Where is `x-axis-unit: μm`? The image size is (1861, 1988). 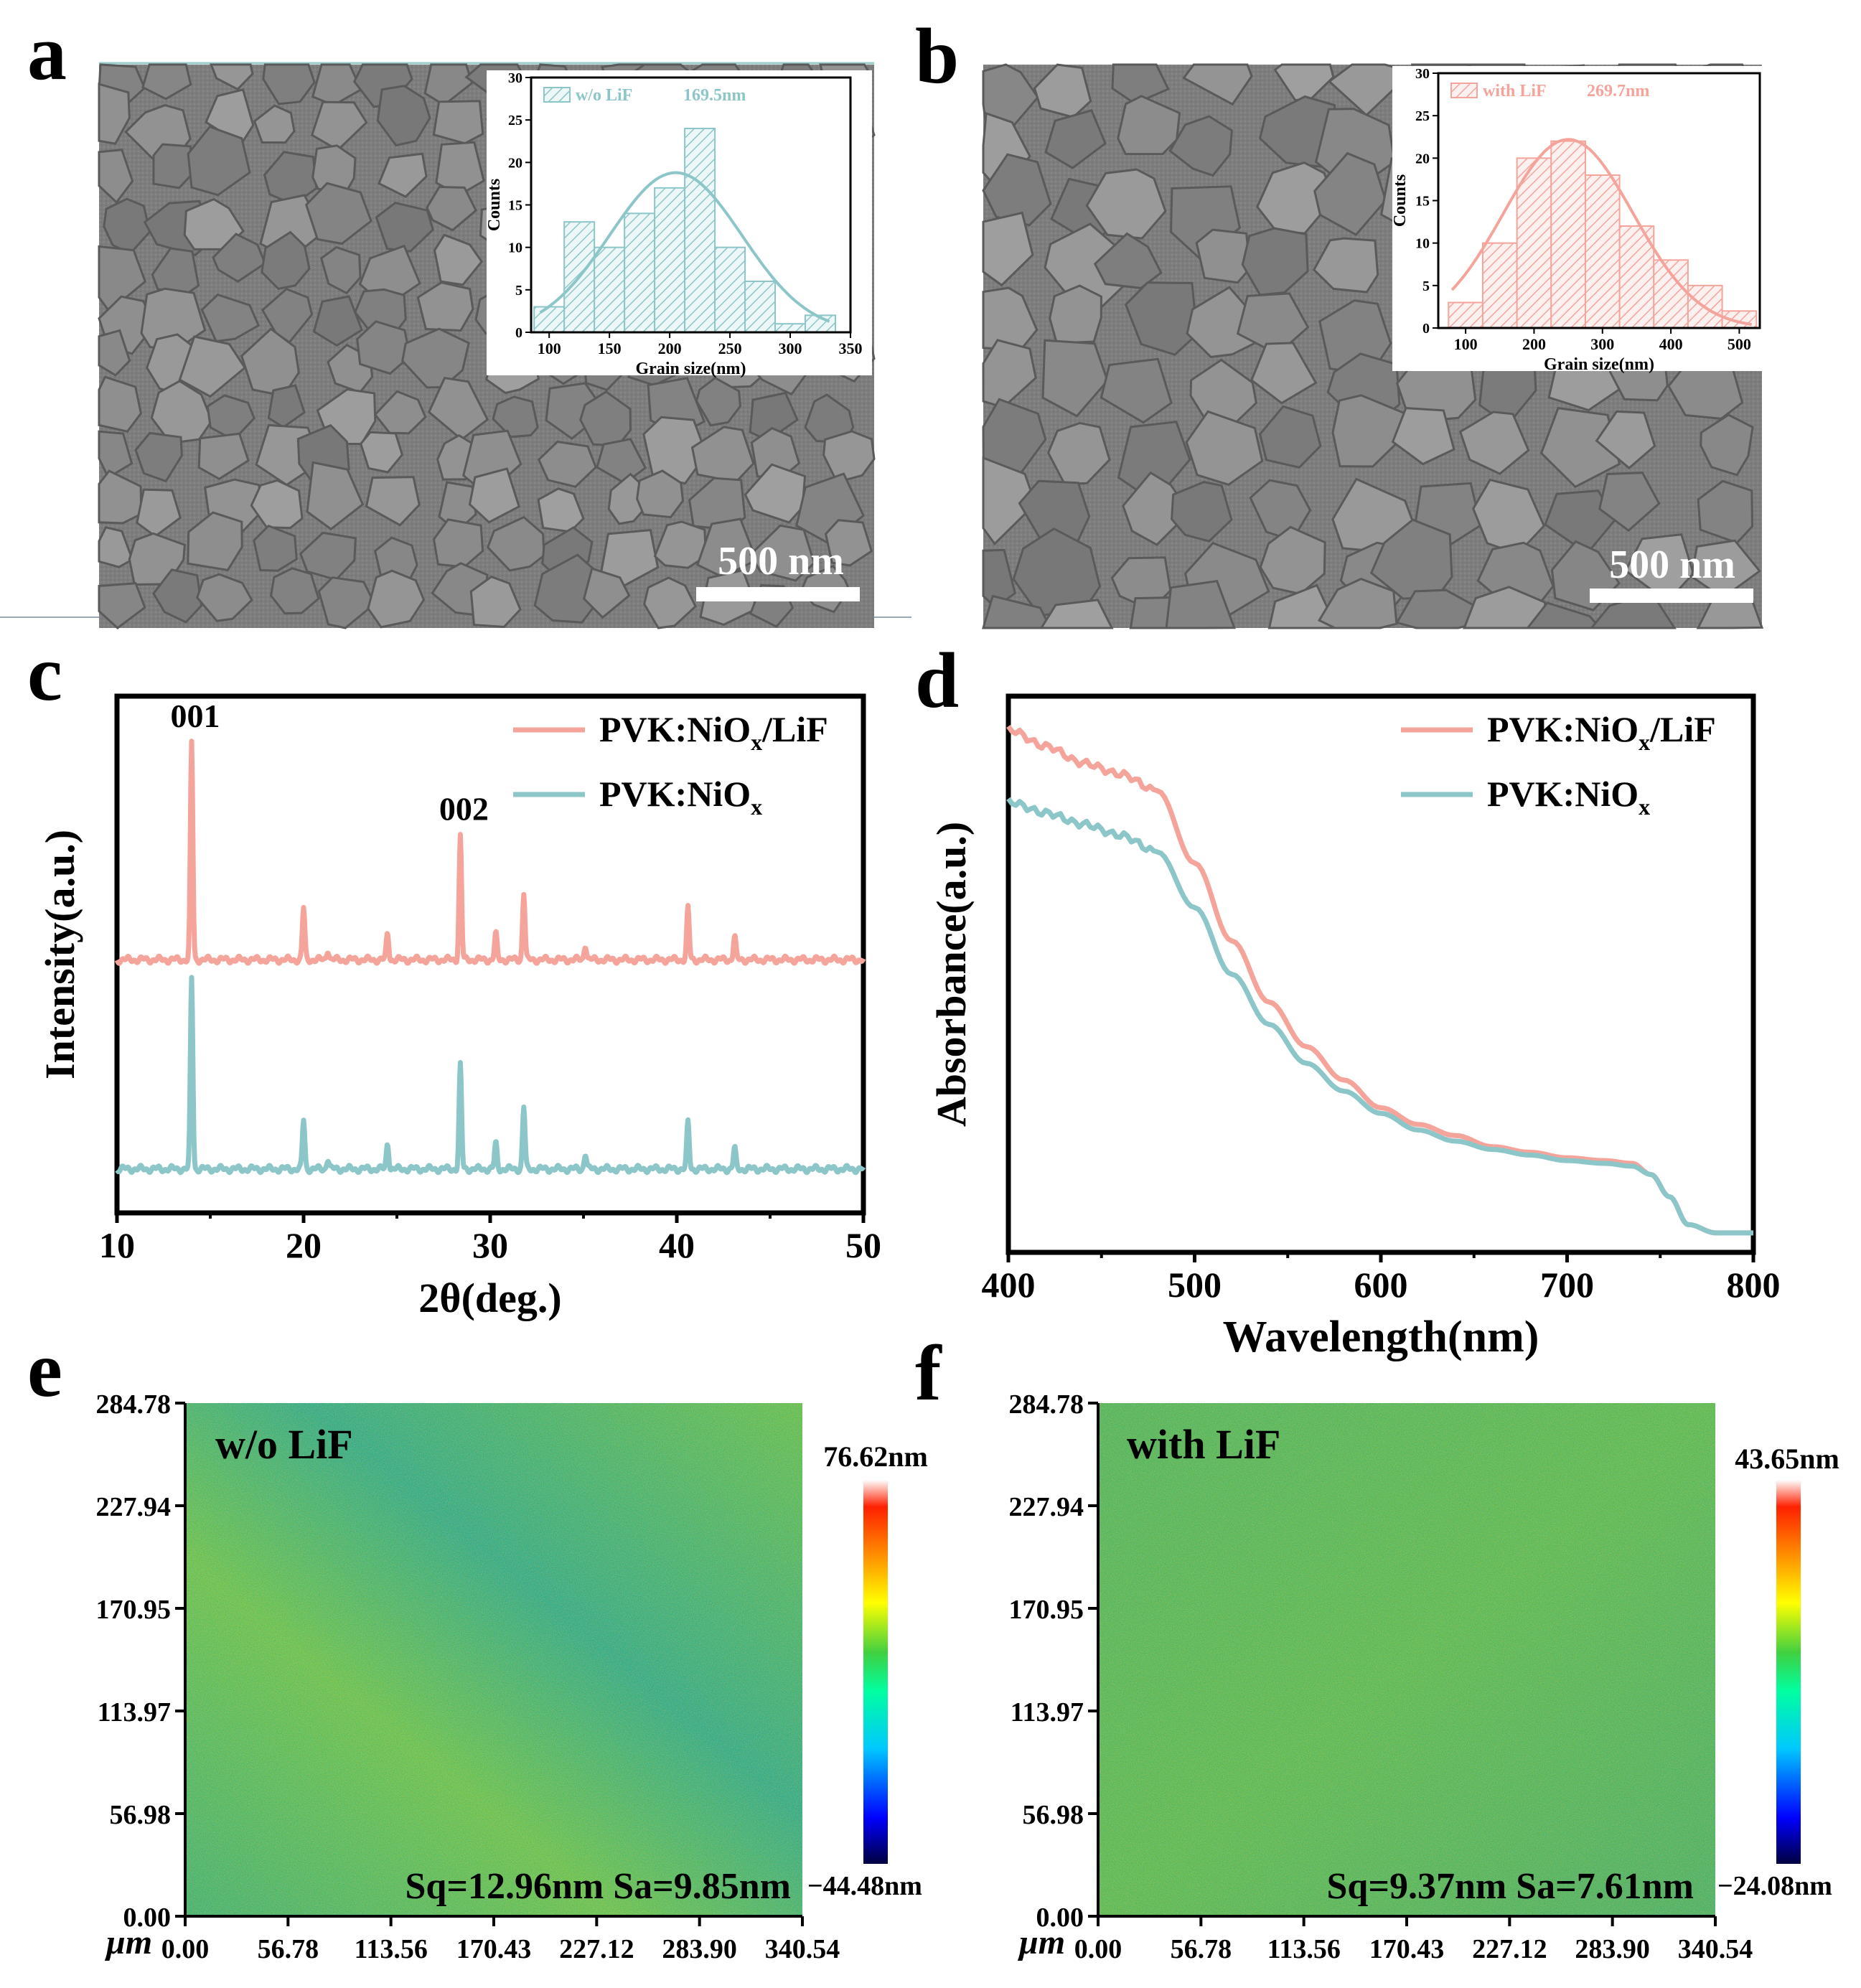 x-axis-unit: μm is located at coordinates (128, 1942).